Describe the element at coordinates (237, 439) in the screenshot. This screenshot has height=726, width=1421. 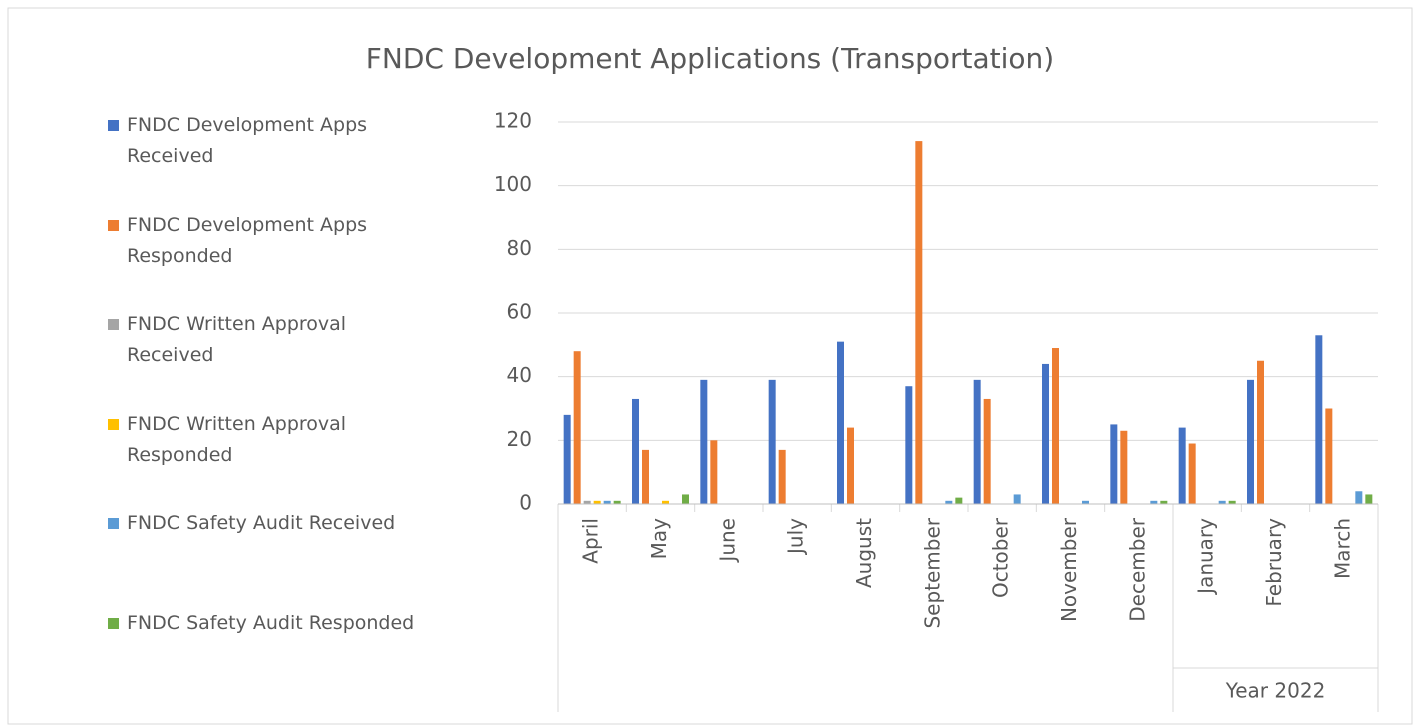
I see `legend-label: FNDC Written Approval Responded` at that location.